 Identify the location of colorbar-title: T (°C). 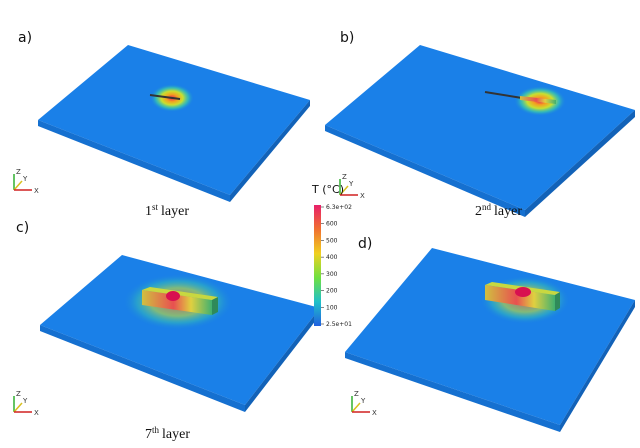
(327, 189).